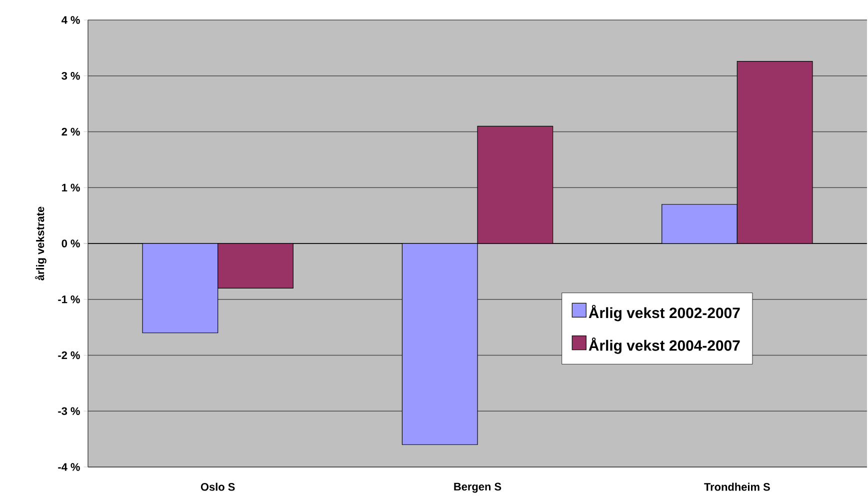 The width and height of the screenshot is (868, 502). What do you see at coordinates (71, 20) in the screenshot?
I see `y-tick-label: 4 %` at bounding box center [71, 20].